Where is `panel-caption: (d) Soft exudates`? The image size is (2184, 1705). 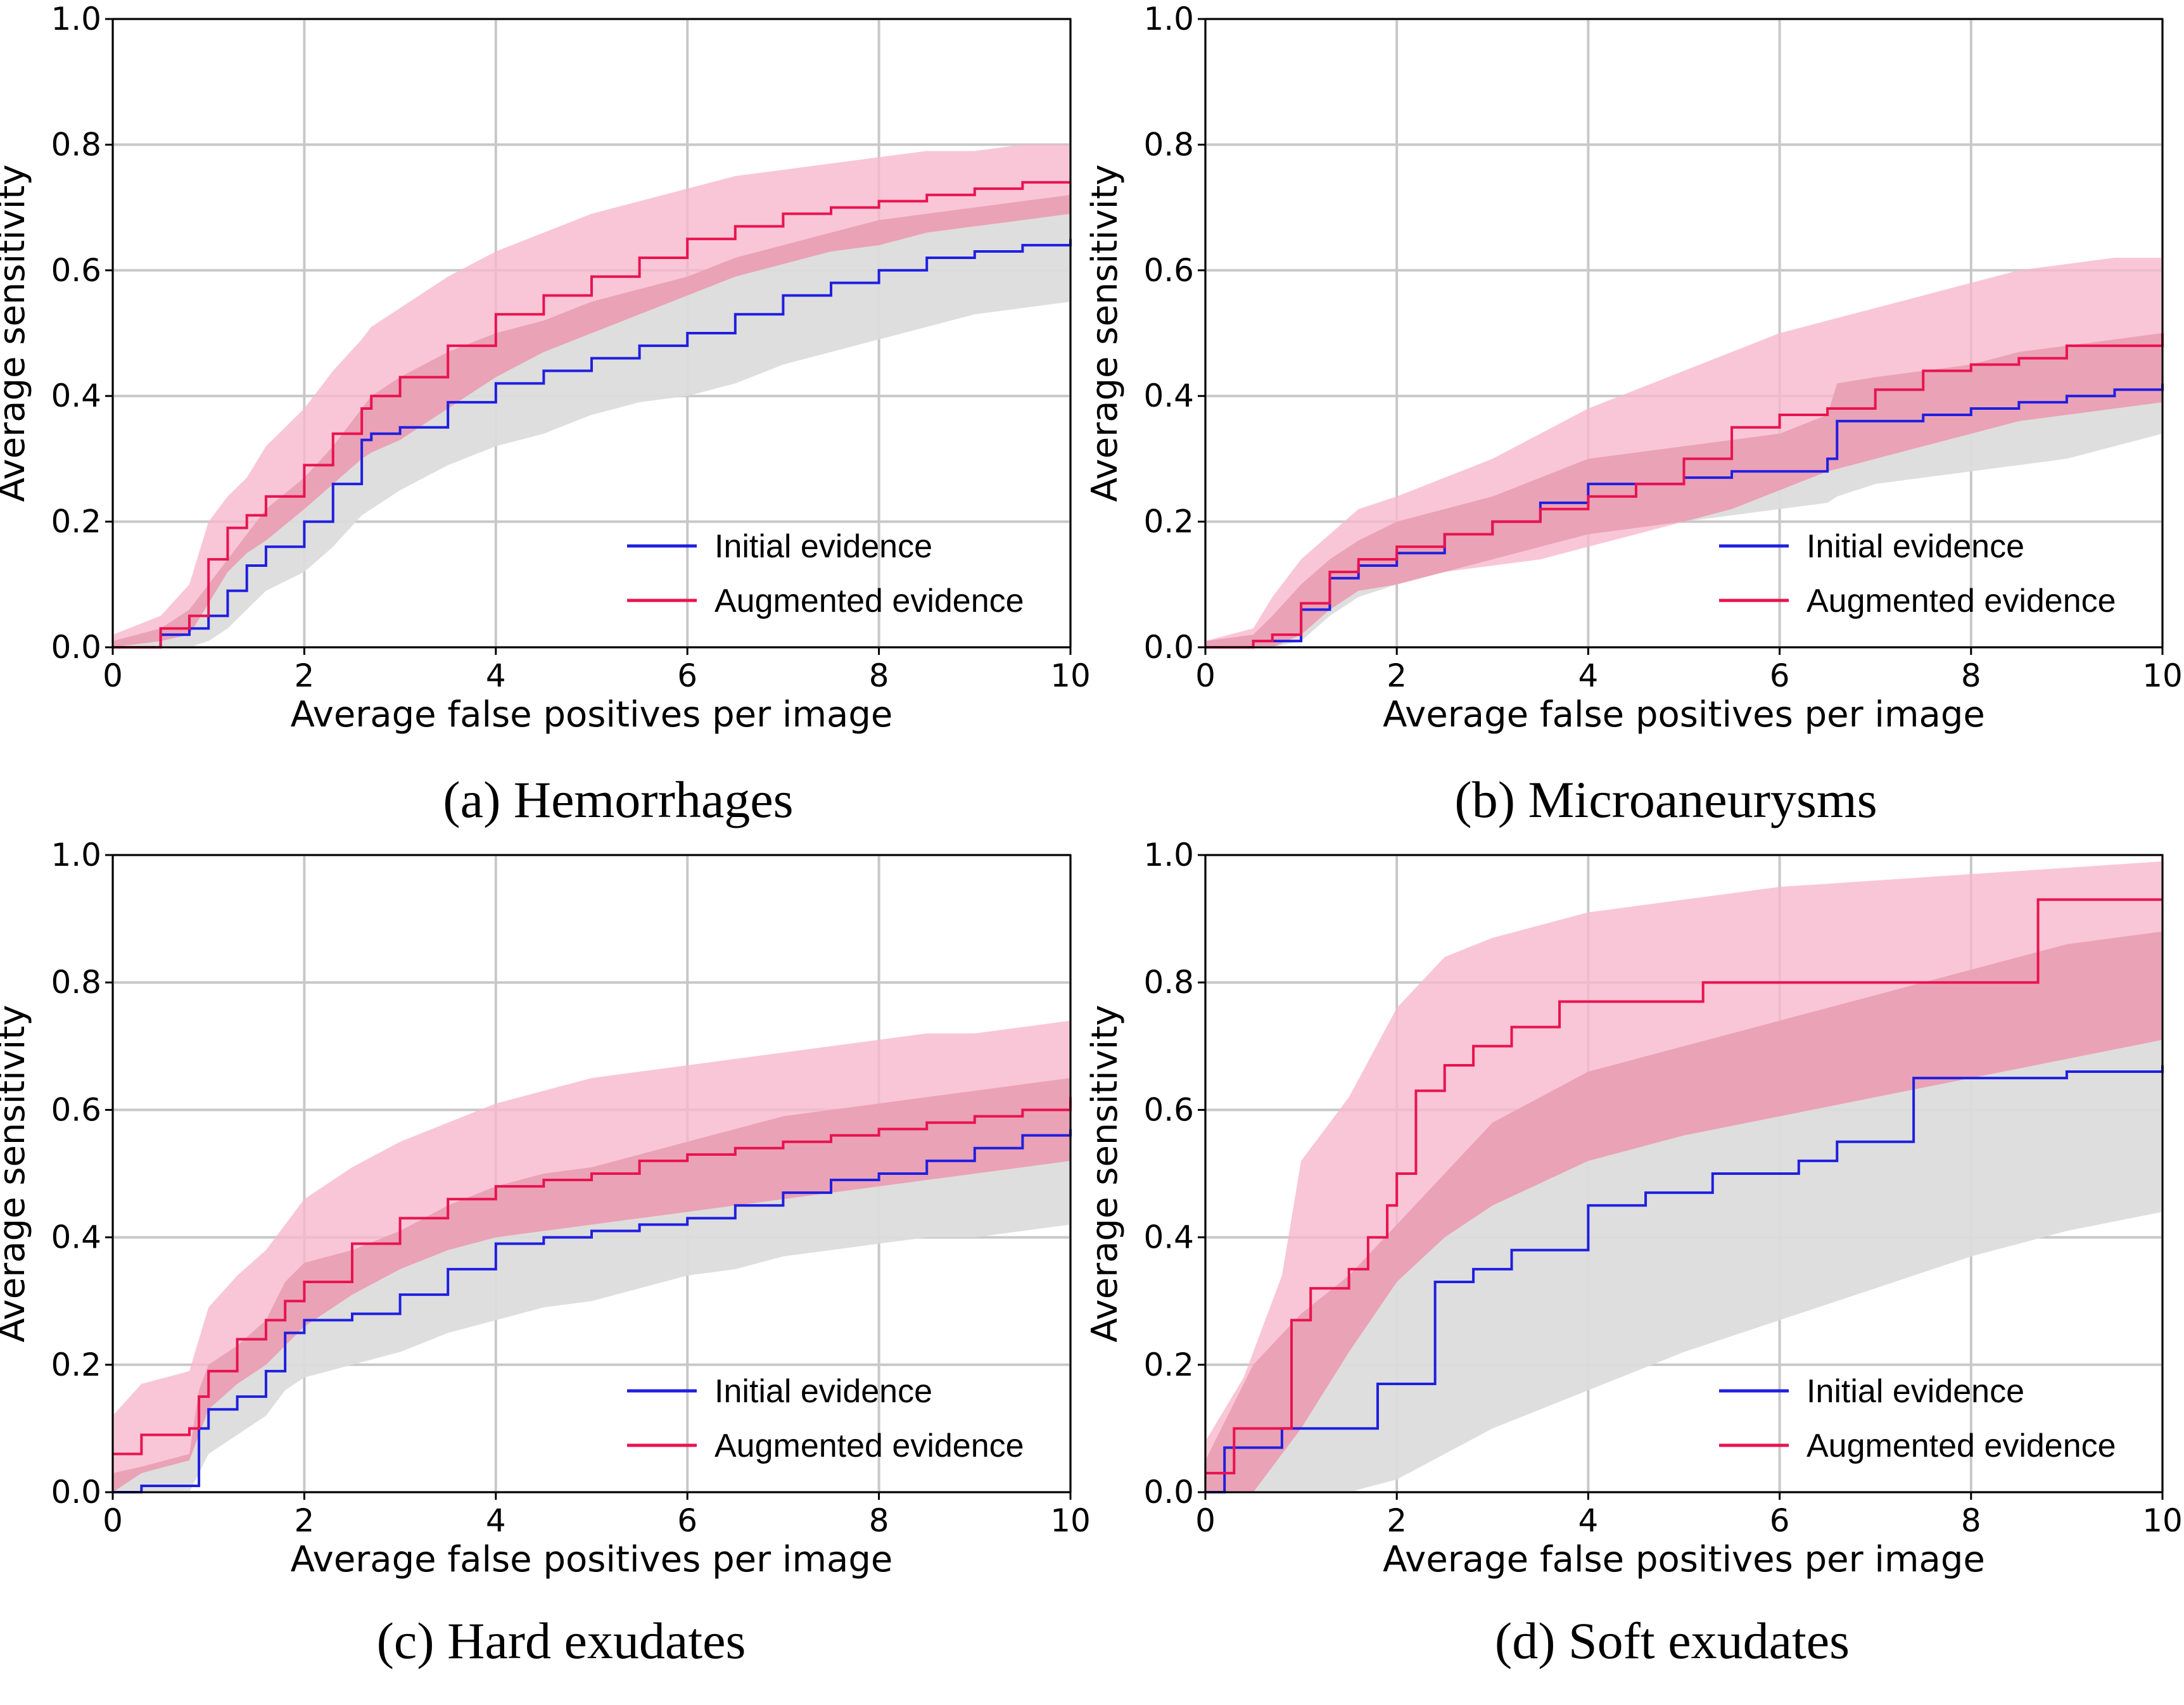 panel-caption: (d) Soft exudates is located at coordinates (1673, 1641).